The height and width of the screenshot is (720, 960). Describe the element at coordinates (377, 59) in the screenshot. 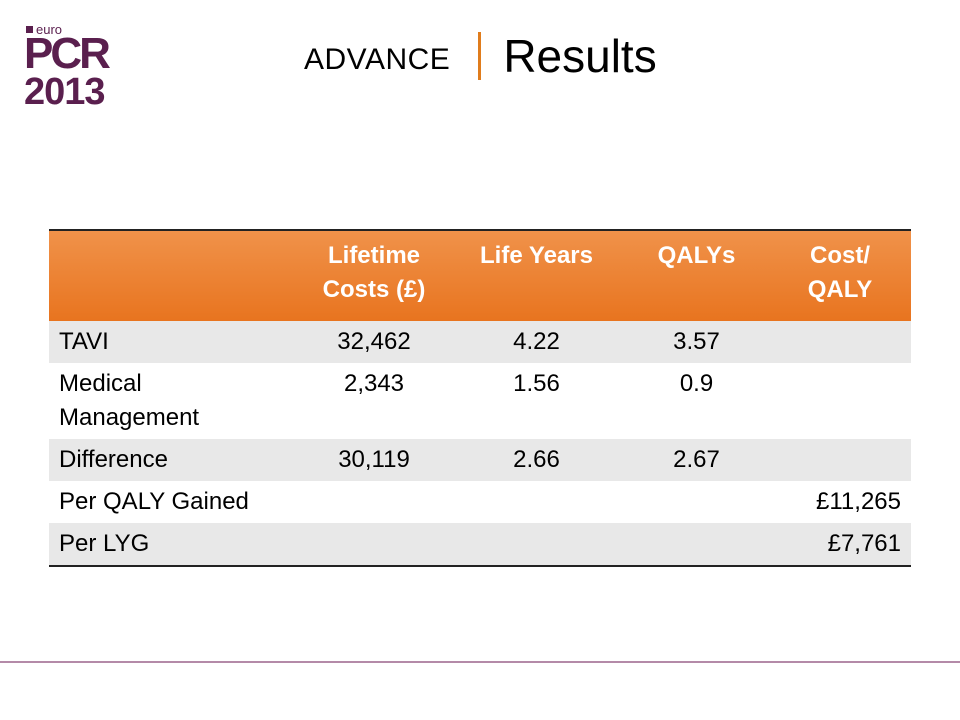

I see `title-trial-name: ADVANCE` at that location.